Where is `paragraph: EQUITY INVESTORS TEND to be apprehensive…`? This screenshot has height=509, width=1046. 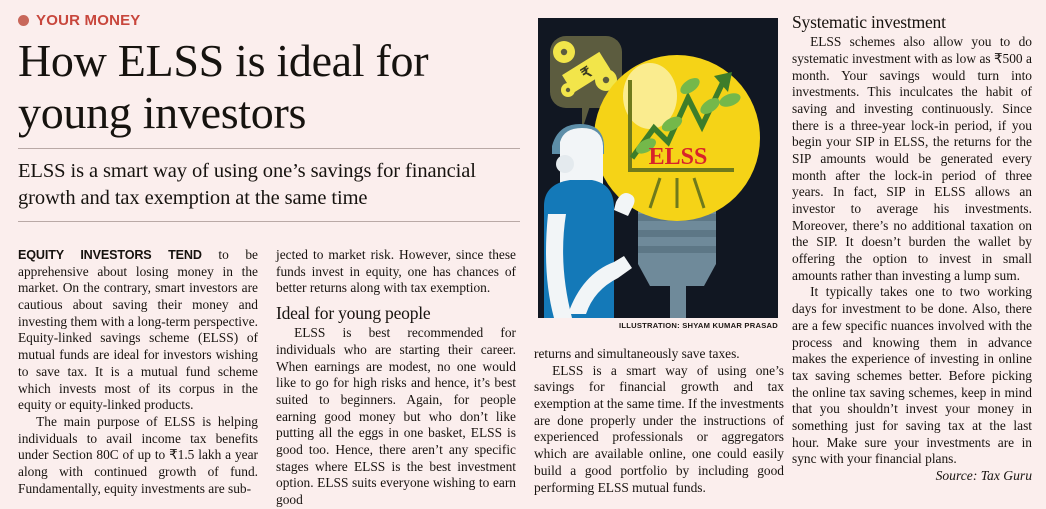
paragraph: EQUITY INVESTORS TEND to be apprehensive… is located at coordinates (138, 330).